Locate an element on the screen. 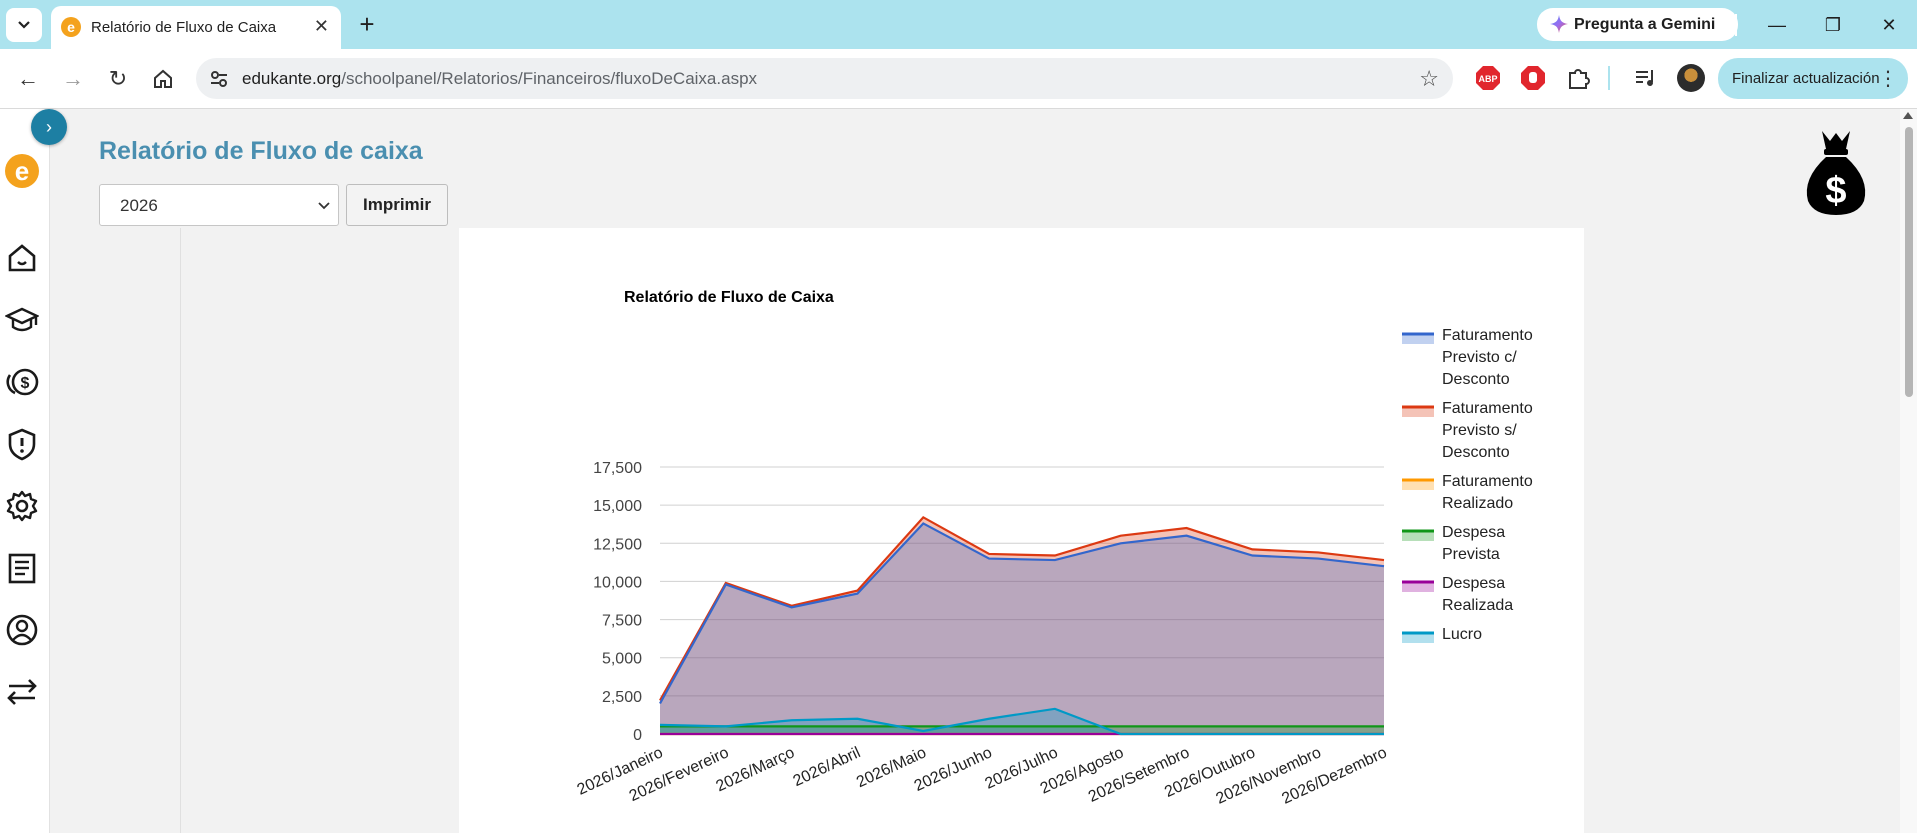 The width and height of the screenshot is (1917, 833). print-button: Imprimir is located at coordinates (397, 205).